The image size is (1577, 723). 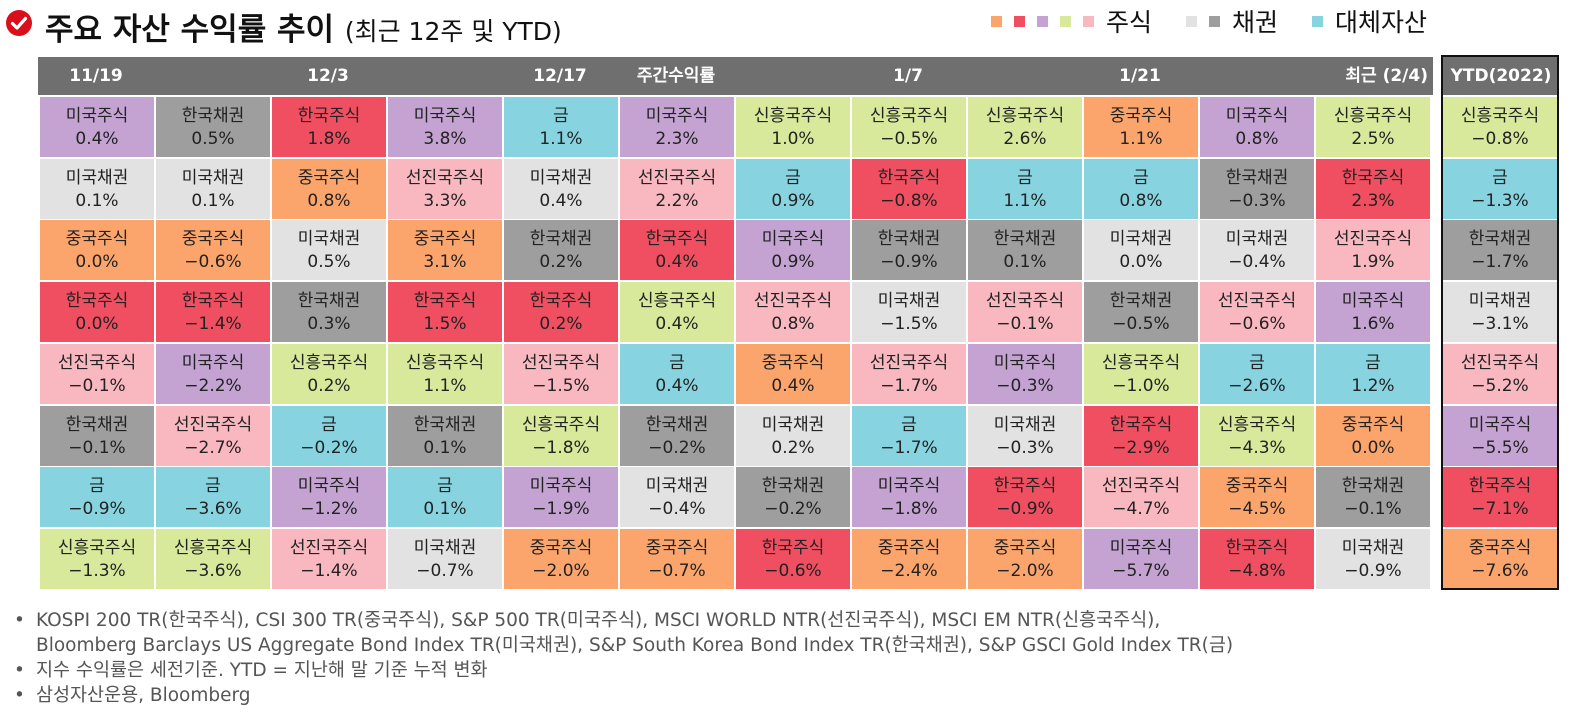 What do you see at coordinates (1257, 374) in the screenshot?
I see `return-cell: 금 −2.6%` at bounding box center [1257, 374].